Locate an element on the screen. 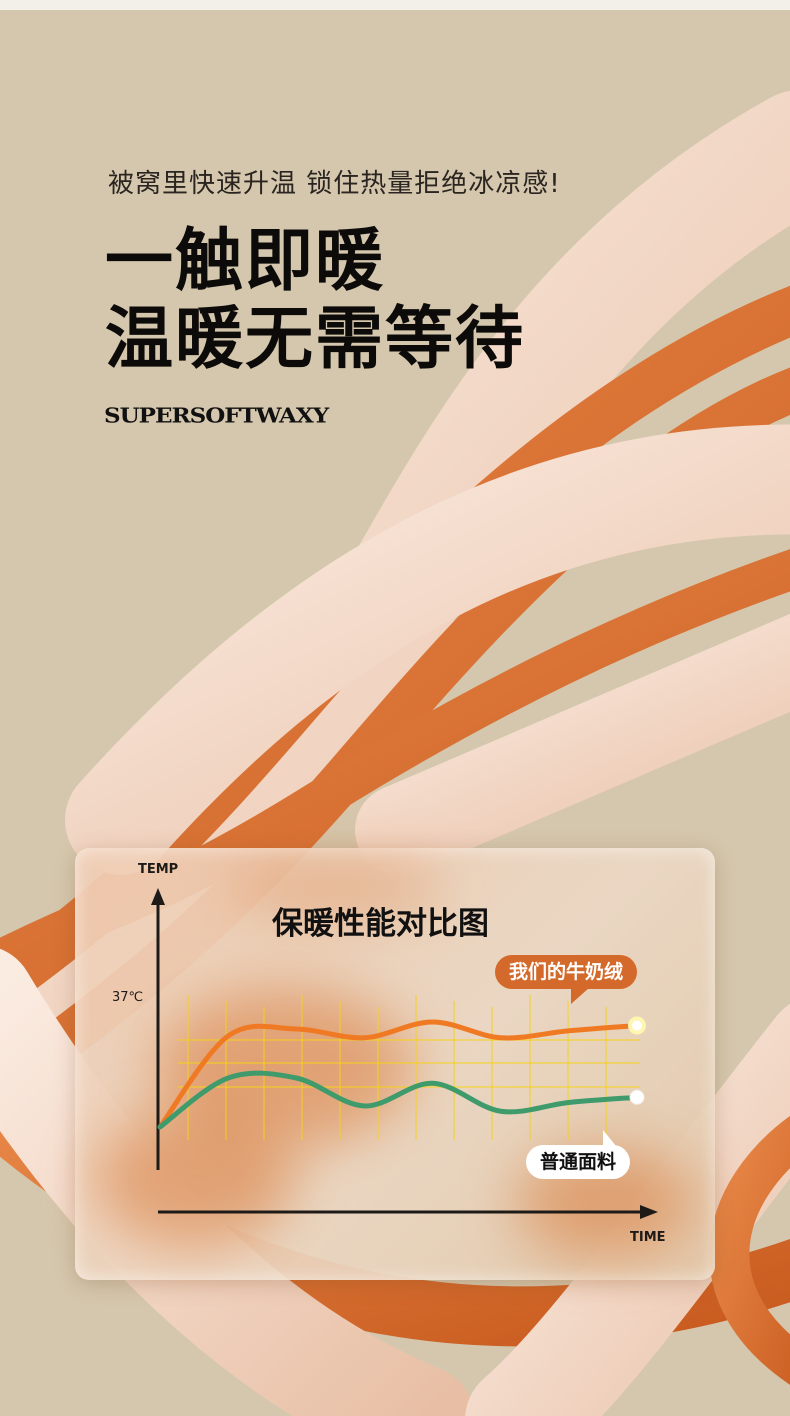 Image resolution: width=790 pixels, height=1416 pixels. x-axis-arrow is located at coordinates (649, 1212).